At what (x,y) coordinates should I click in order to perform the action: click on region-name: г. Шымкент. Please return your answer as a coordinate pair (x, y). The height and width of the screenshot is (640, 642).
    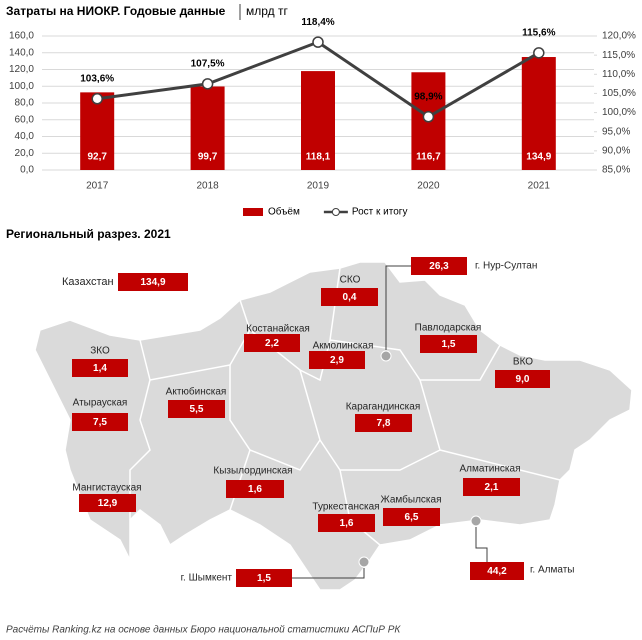
    Looking at the image, I should click on (207, 578).